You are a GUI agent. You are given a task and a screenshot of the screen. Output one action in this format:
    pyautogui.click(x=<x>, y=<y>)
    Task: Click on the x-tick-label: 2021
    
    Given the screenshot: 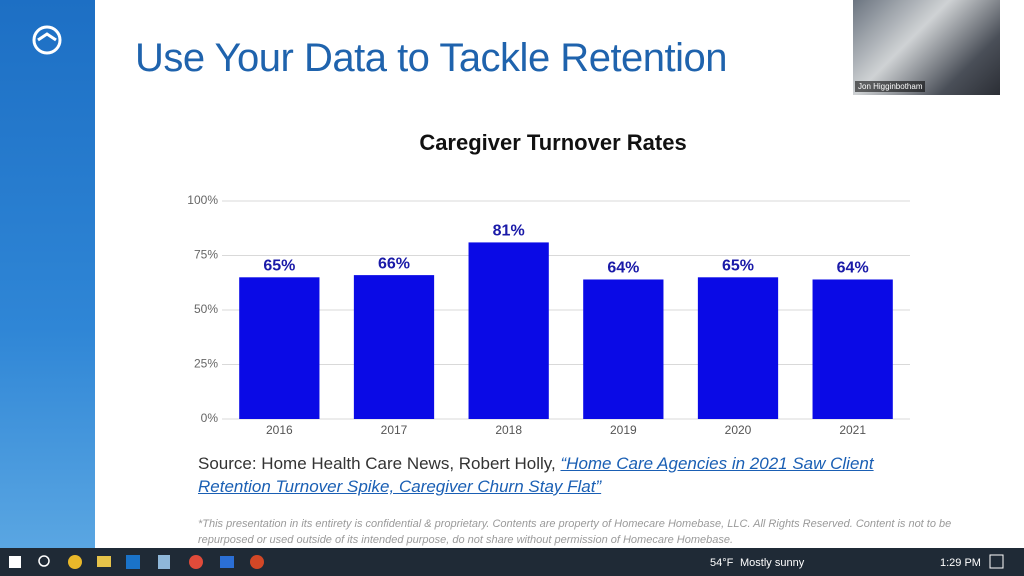 What is the action you would take?
    pyautogui.click(x=852, y=430)
    